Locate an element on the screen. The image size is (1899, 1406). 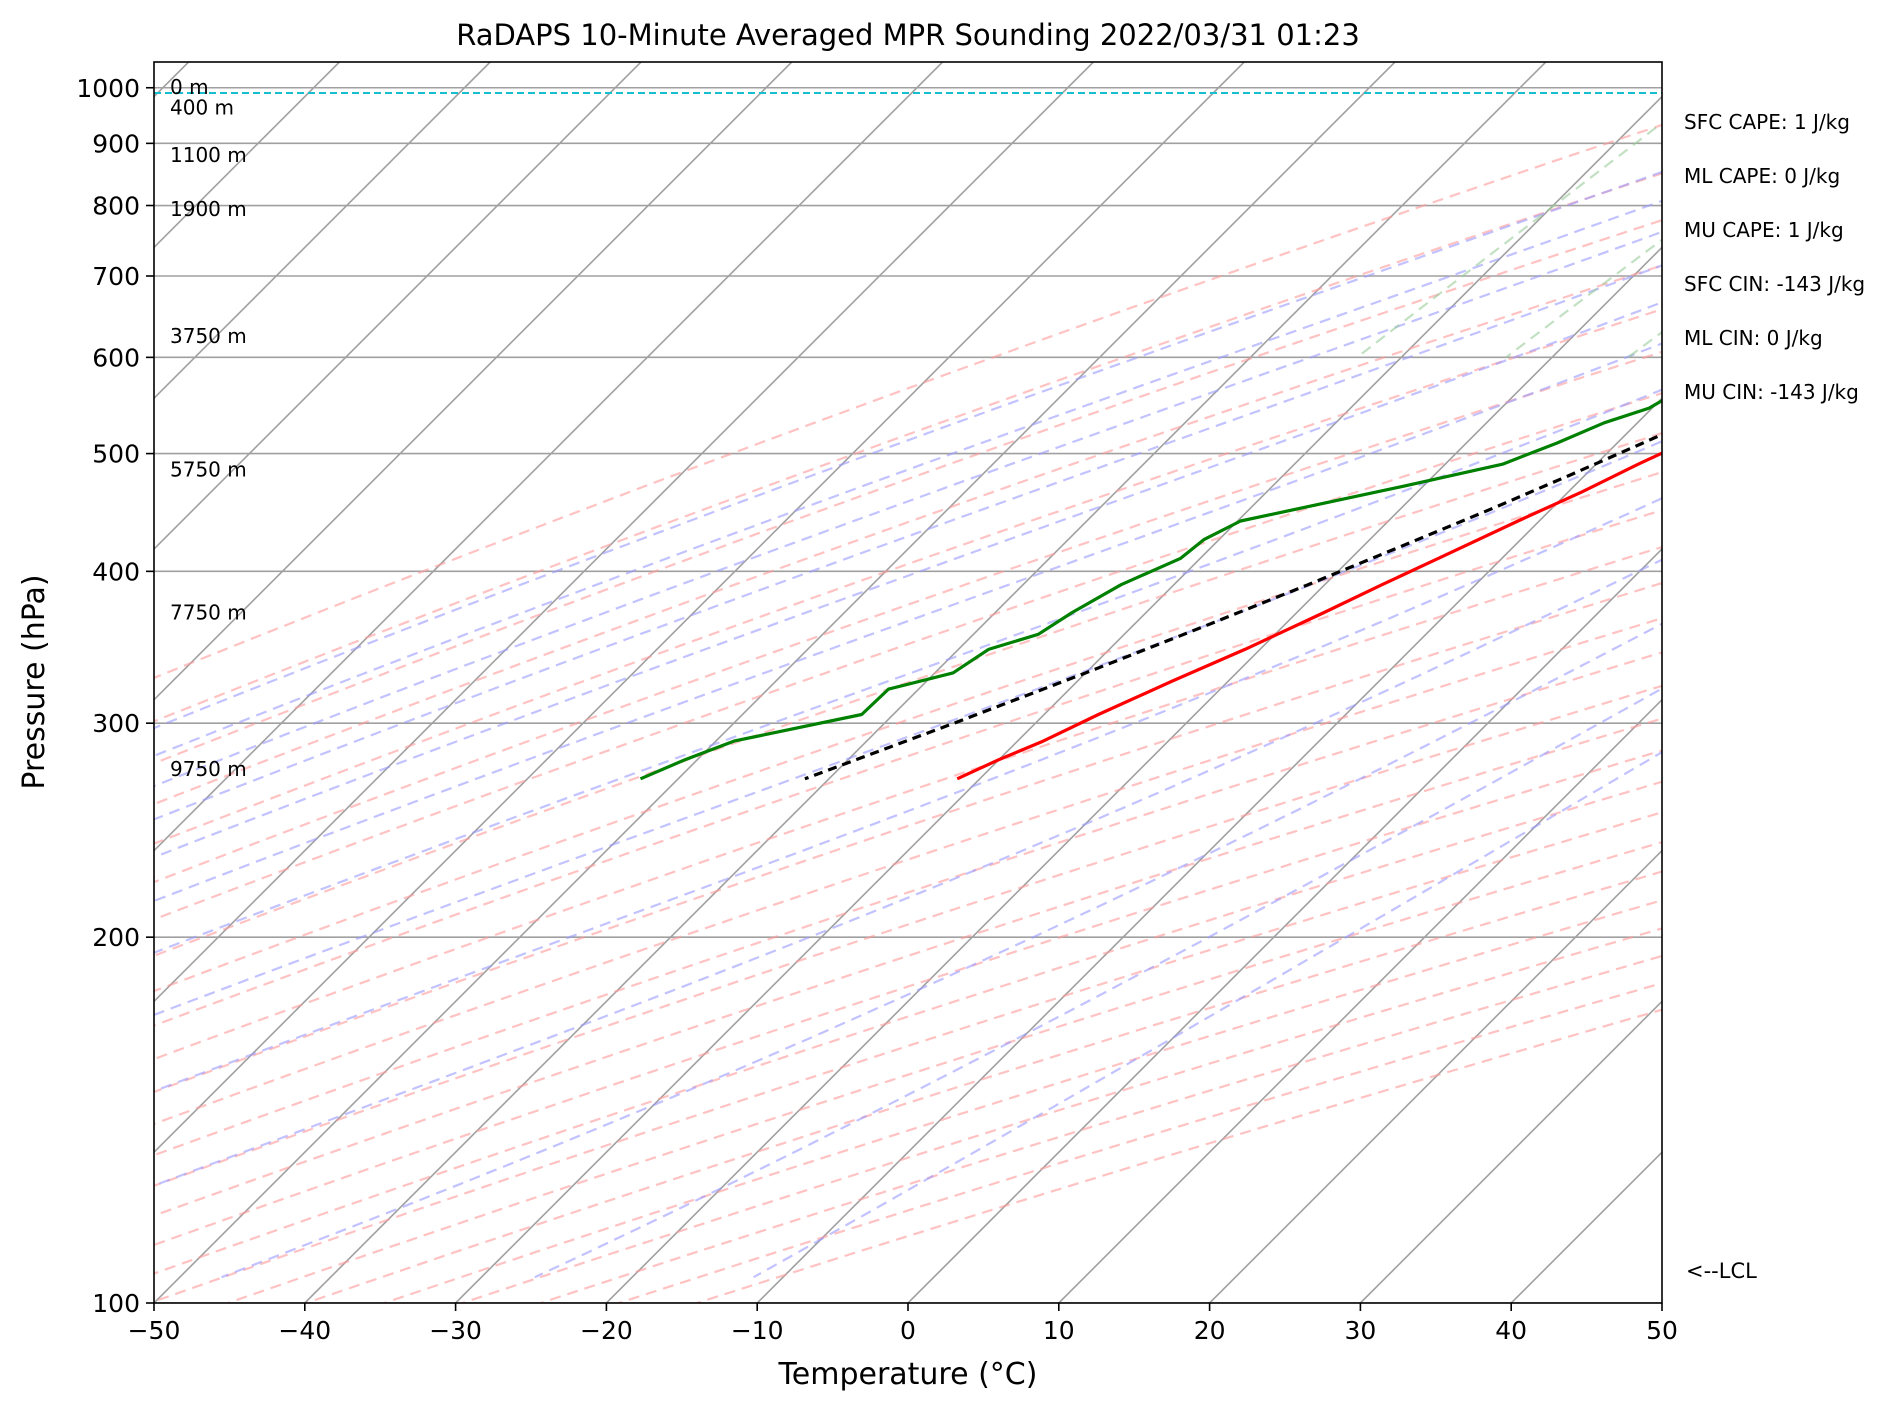
height-label: 9750 m is located at coordinates (208, 769).